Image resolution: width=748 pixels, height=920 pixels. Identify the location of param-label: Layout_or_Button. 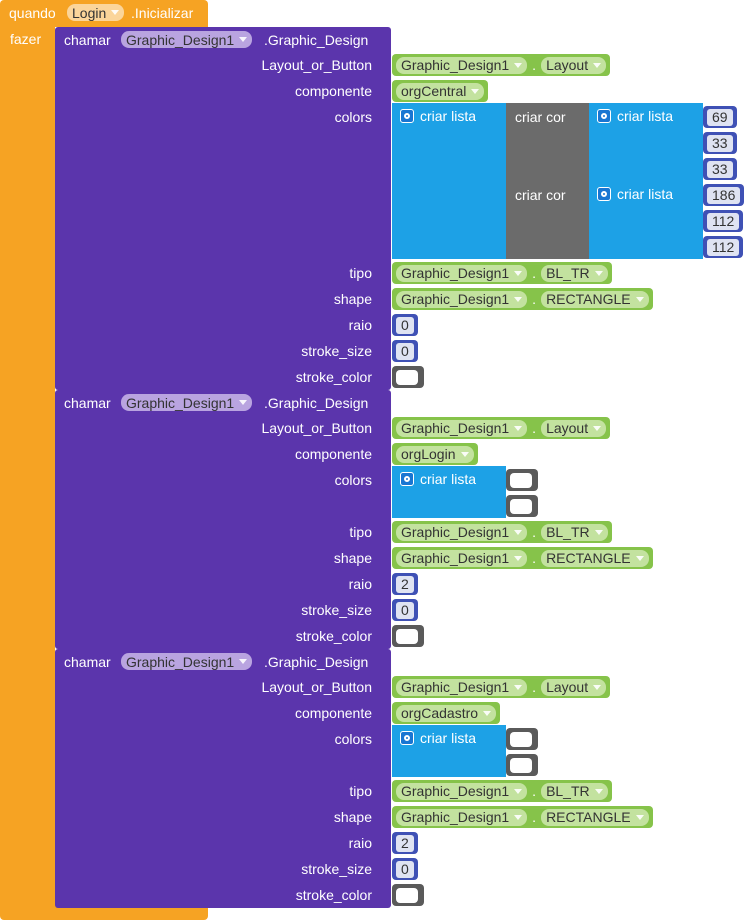
(316, 428).